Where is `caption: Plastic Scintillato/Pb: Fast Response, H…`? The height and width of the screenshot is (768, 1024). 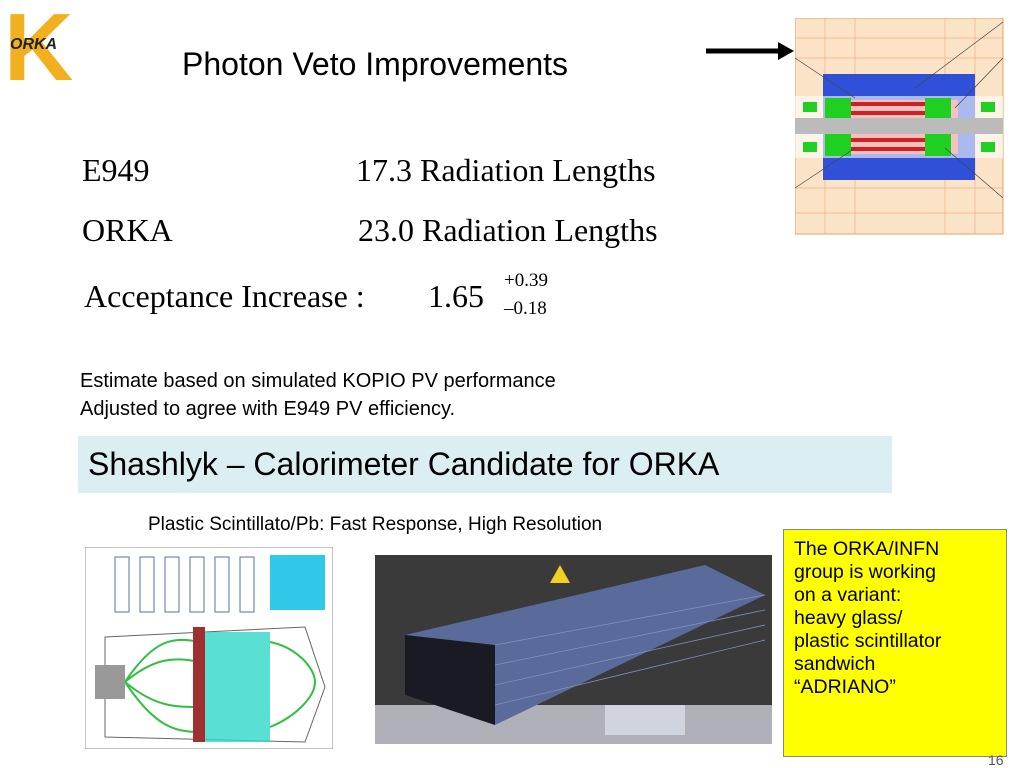
caption: Plastic Scintillato/Pb: Fast Response, H… is located at coordinates (375, 524).